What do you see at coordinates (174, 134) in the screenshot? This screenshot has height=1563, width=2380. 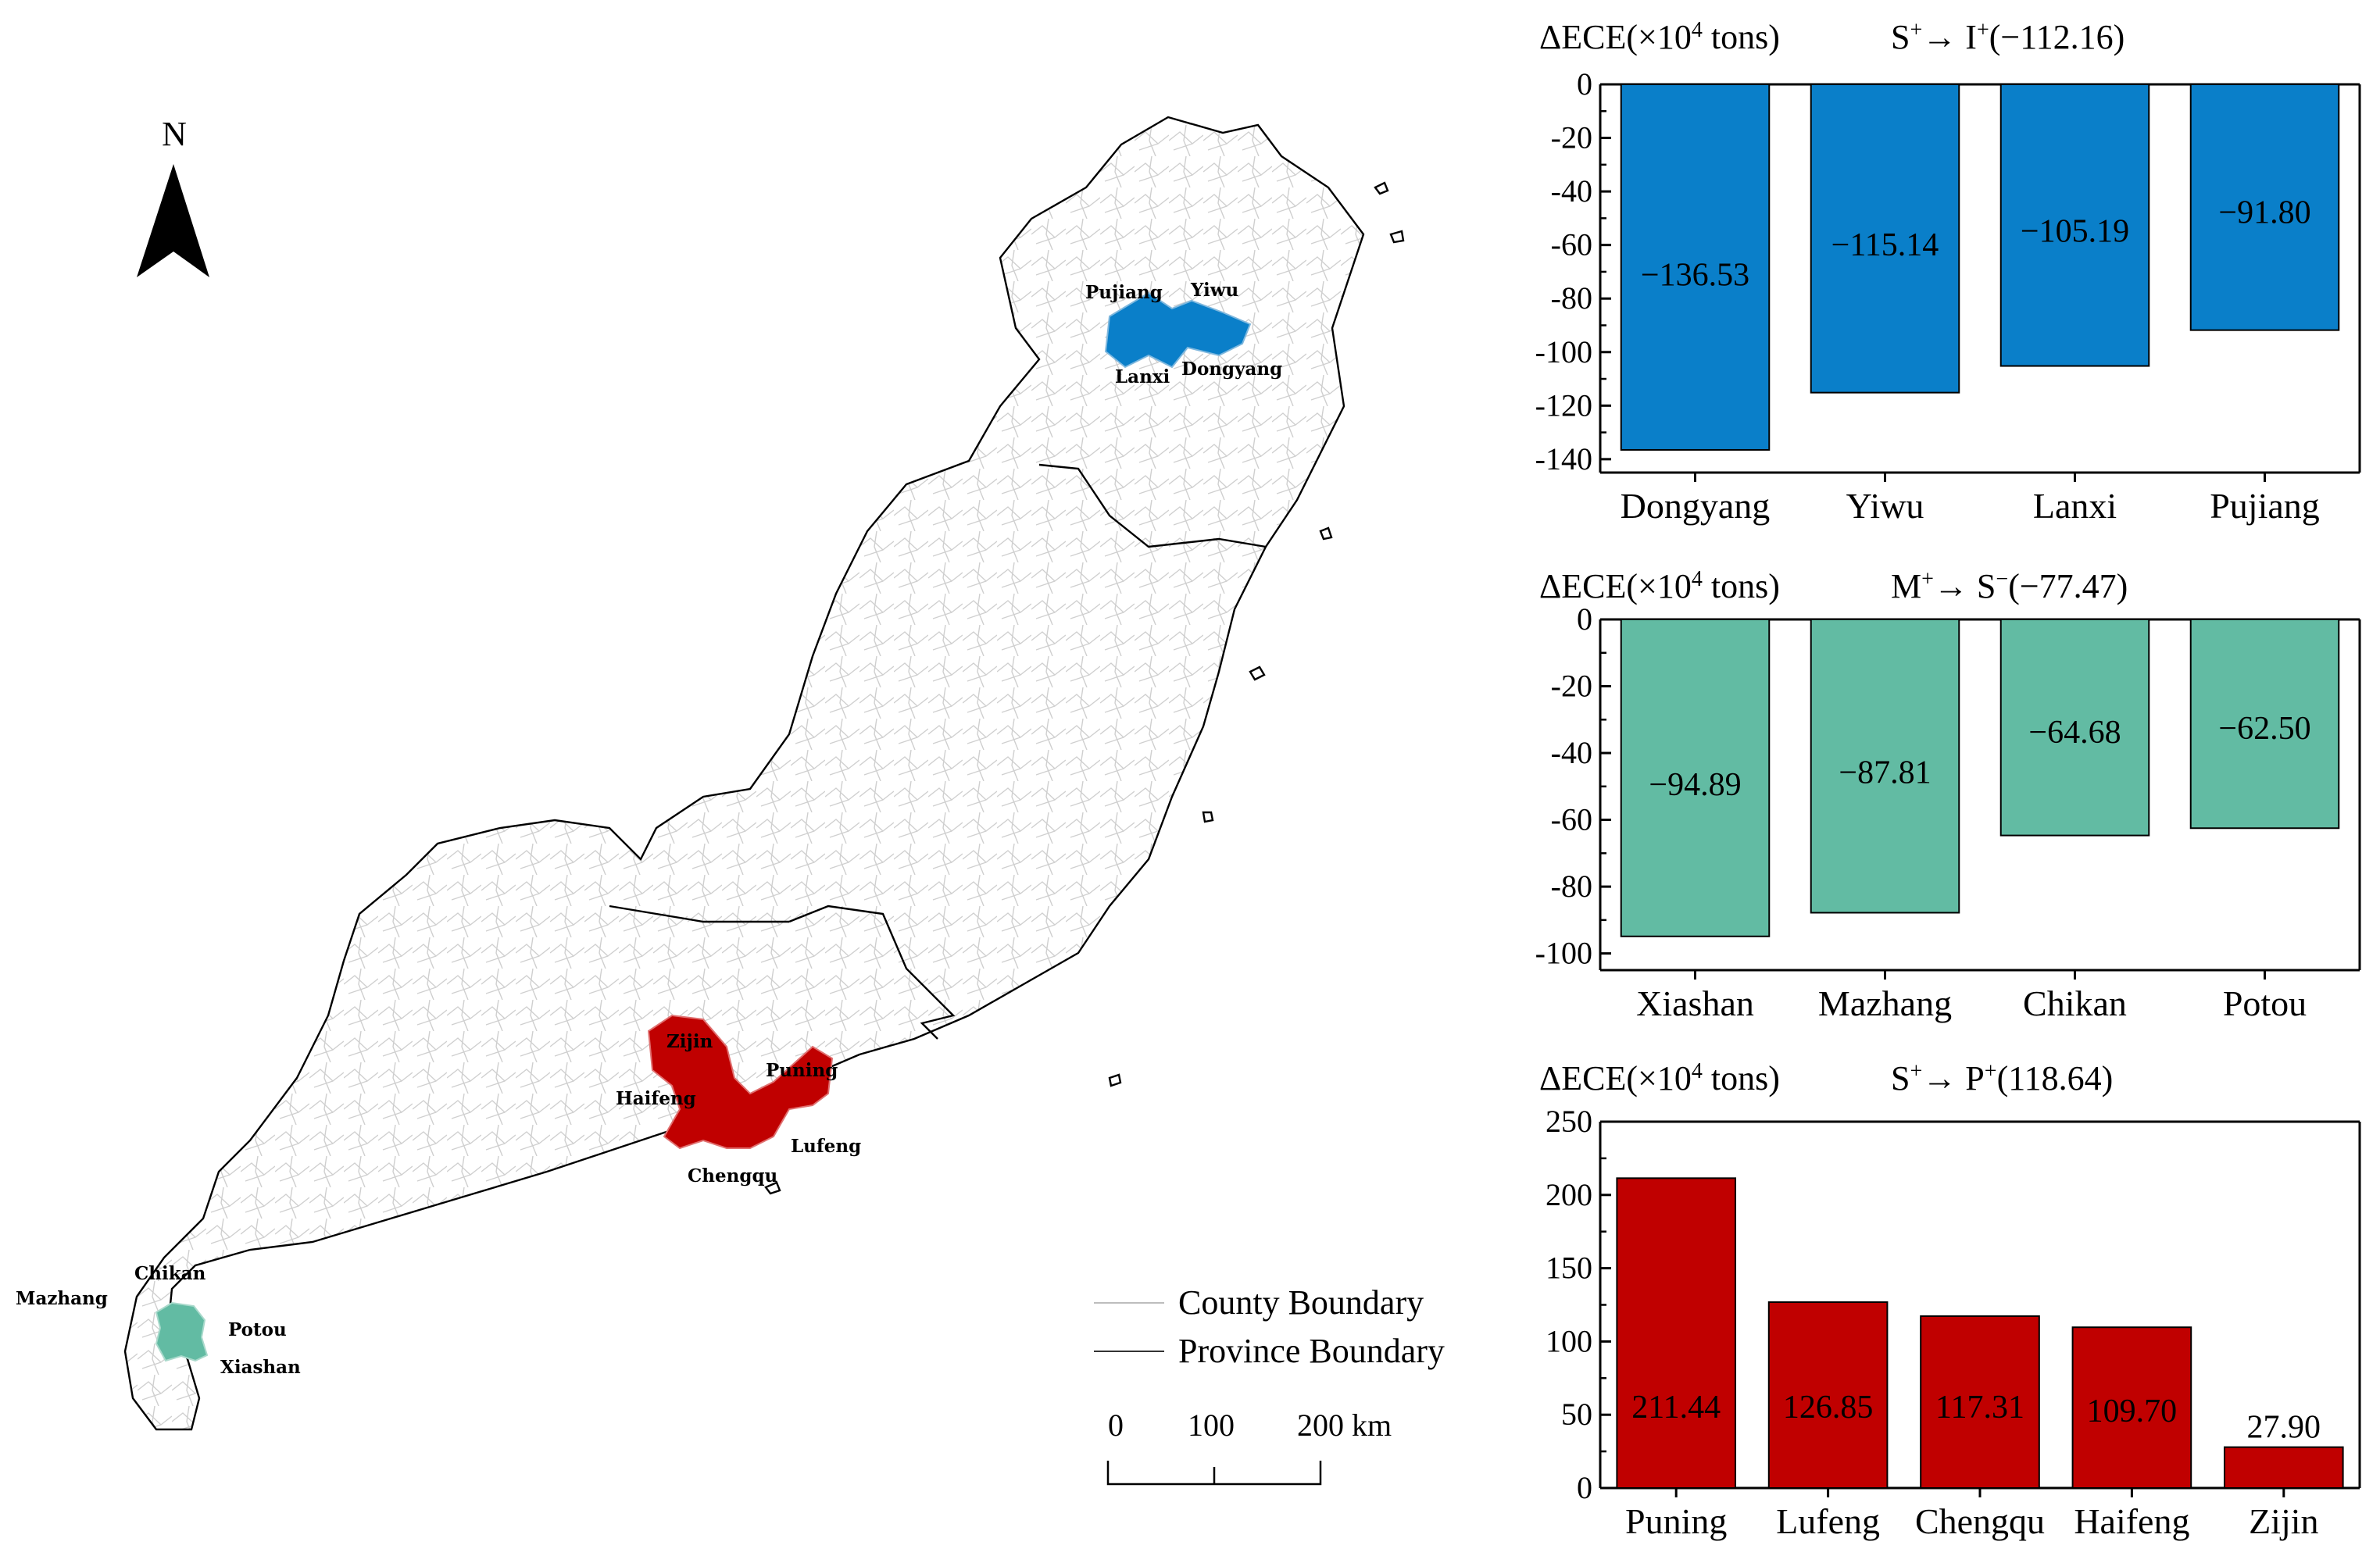 I see `north-label: N` at bounding box center [174, 134].